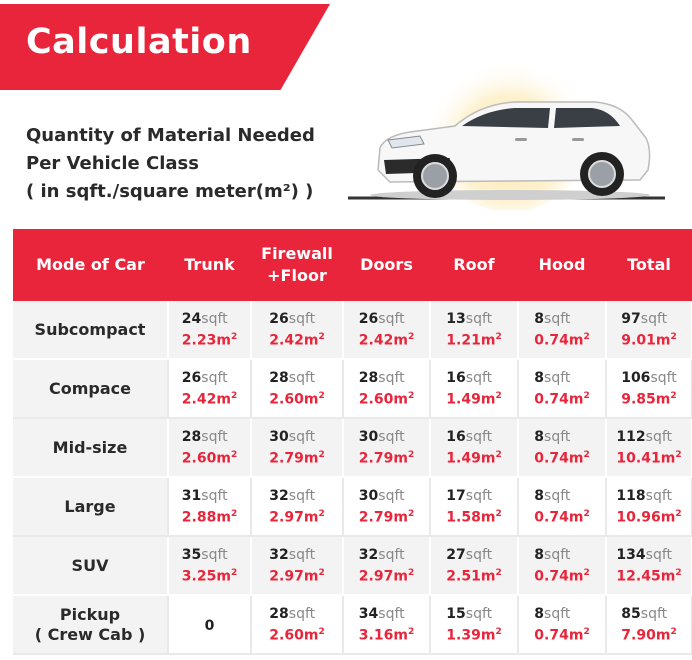  What do you see at coordinates (631, 554) in the screenshot?
I see `sqft-number: 134` at bounding box center [631, 554].